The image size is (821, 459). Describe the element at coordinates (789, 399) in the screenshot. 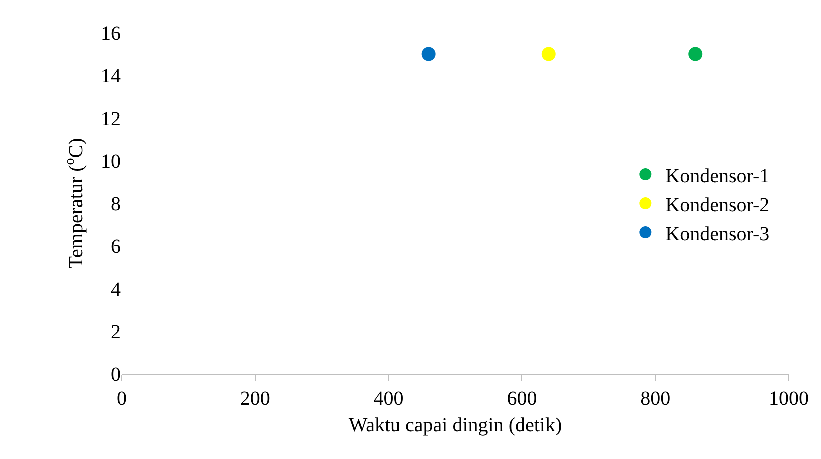

I see `x-tick-label: 1000` at that location.